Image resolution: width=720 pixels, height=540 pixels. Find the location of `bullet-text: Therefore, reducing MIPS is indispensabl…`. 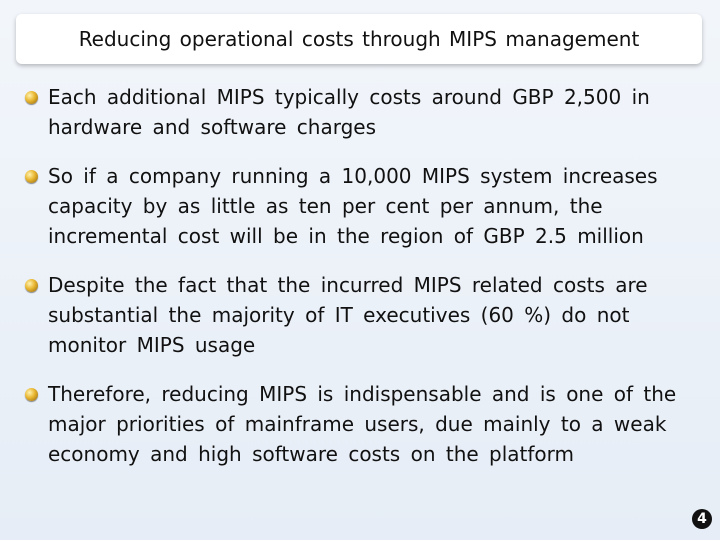

bullet-text: Therefore, reducing MIPS is indispensabl… is located at coordinates (362, 424).